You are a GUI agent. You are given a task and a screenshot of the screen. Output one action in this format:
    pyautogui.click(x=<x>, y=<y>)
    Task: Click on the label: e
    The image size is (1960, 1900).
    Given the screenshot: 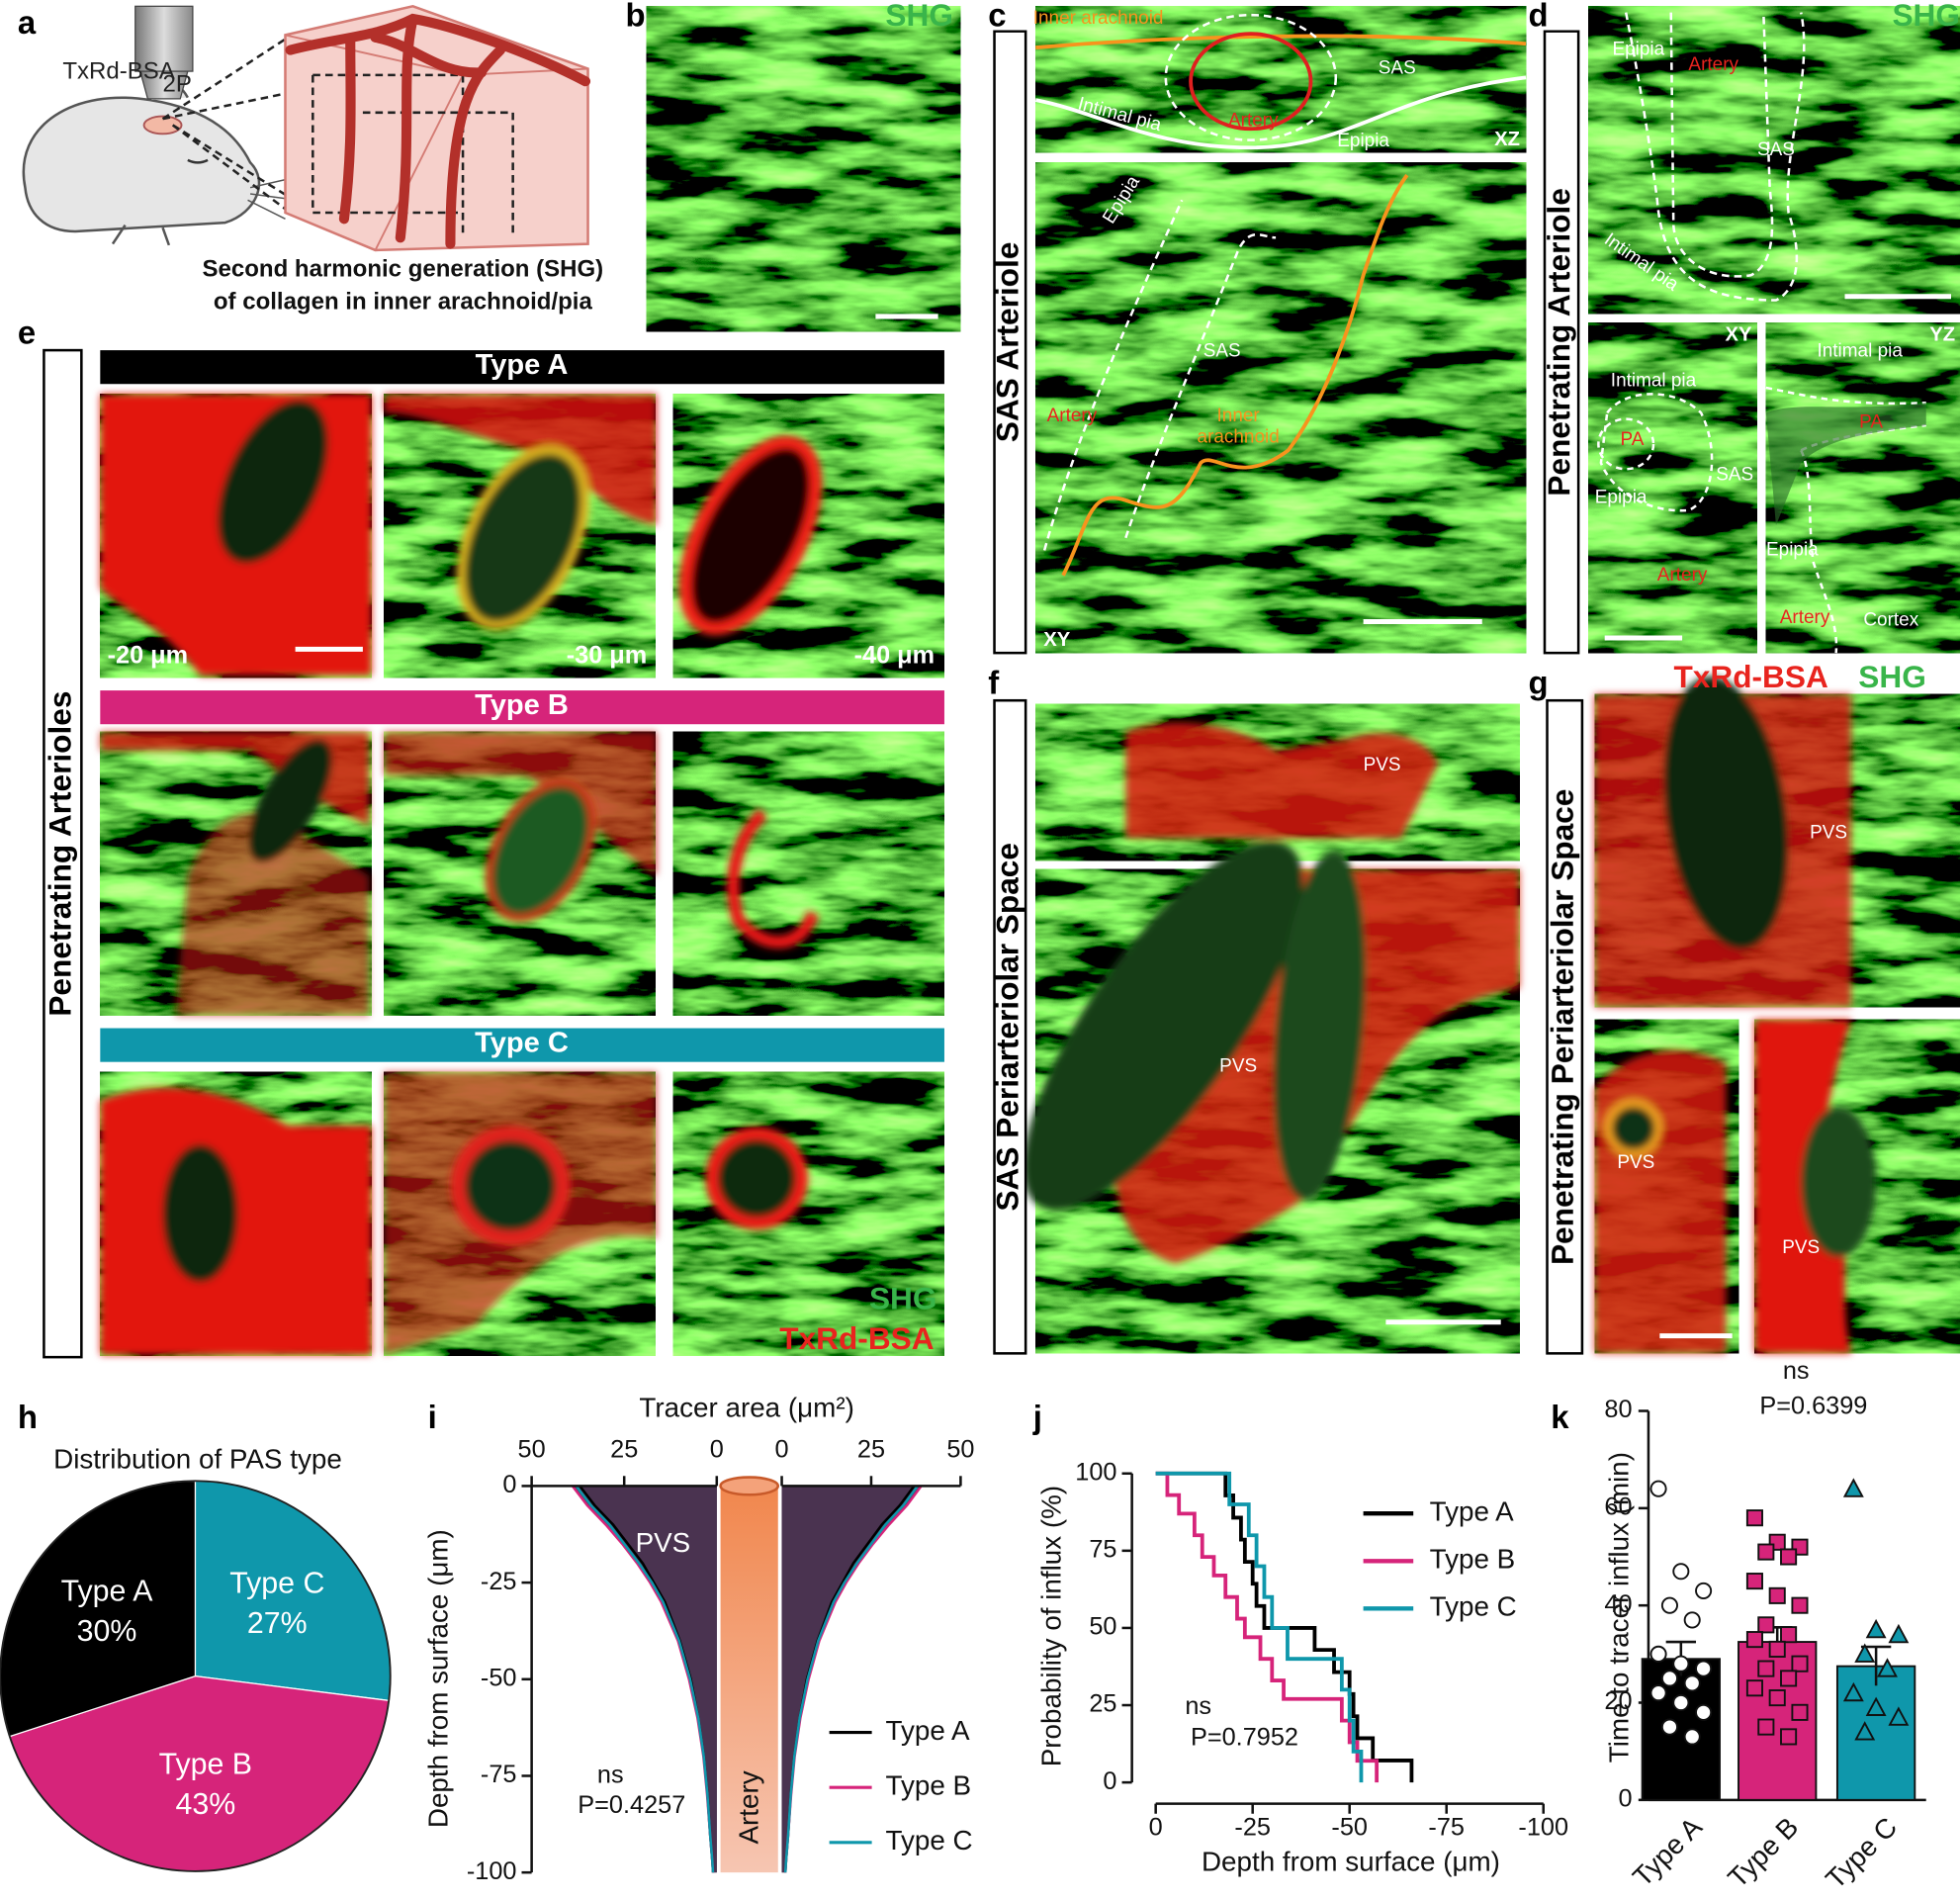 What is the action you would take?
    pyautogui.click(x=27, y=333)
    